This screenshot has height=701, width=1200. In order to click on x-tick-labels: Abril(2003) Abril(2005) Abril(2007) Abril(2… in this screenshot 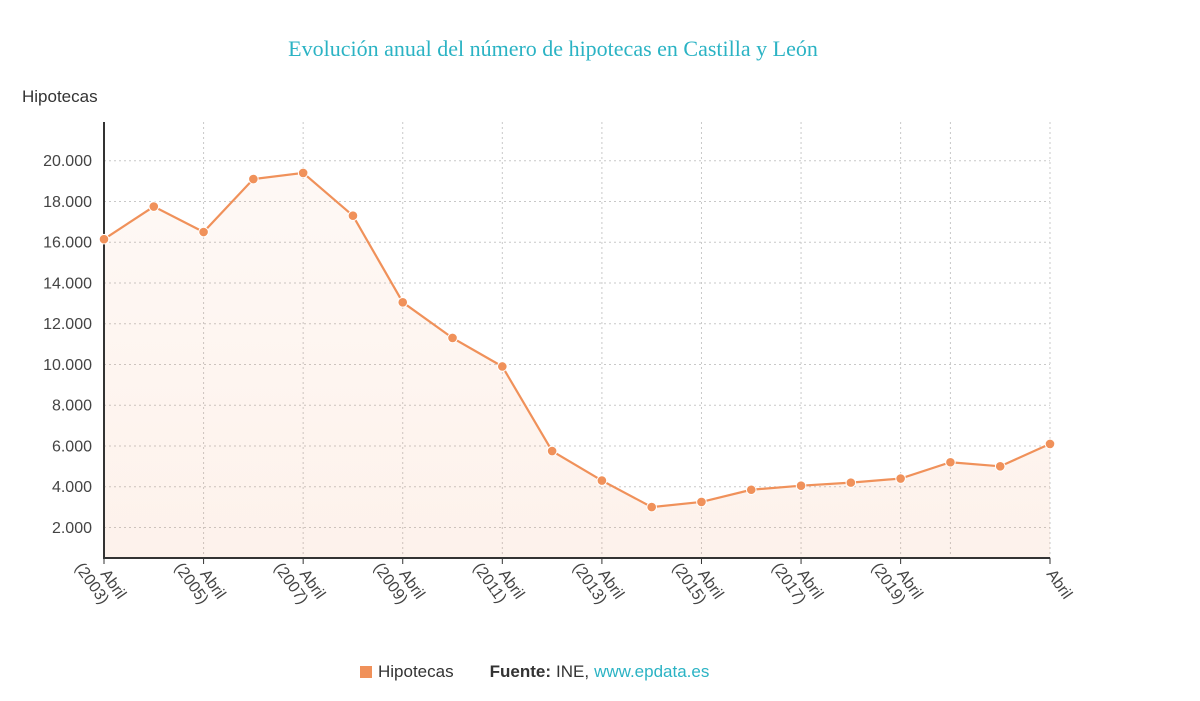, I will do `click(573, 581)`.